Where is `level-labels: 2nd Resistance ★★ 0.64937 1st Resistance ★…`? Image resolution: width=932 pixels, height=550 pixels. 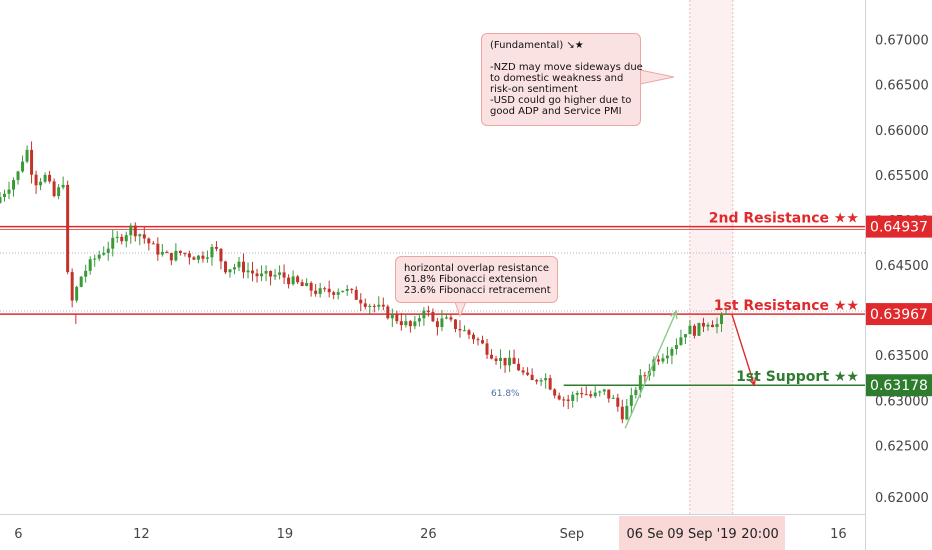
level-labels: 2nd Resistance ★★ 0.64937 1st Resistance ★… is located at coordinates (820, 304).